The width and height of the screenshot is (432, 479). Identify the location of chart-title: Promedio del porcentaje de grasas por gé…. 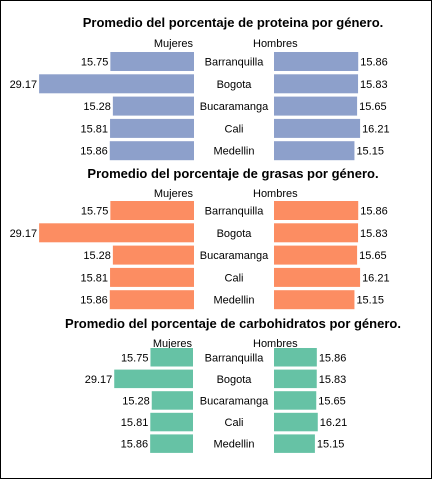
(232, 173).